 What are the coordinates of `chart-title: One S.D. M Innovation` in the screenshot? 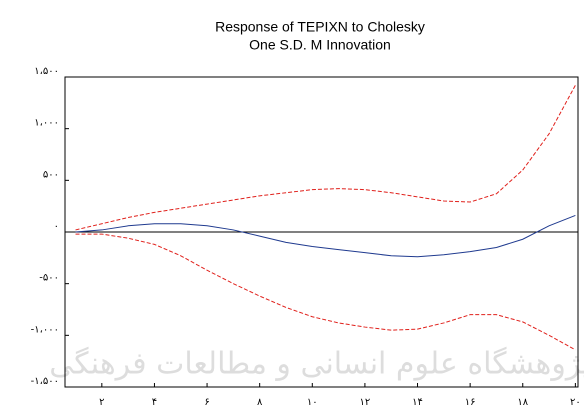 It's located at (320, 45).